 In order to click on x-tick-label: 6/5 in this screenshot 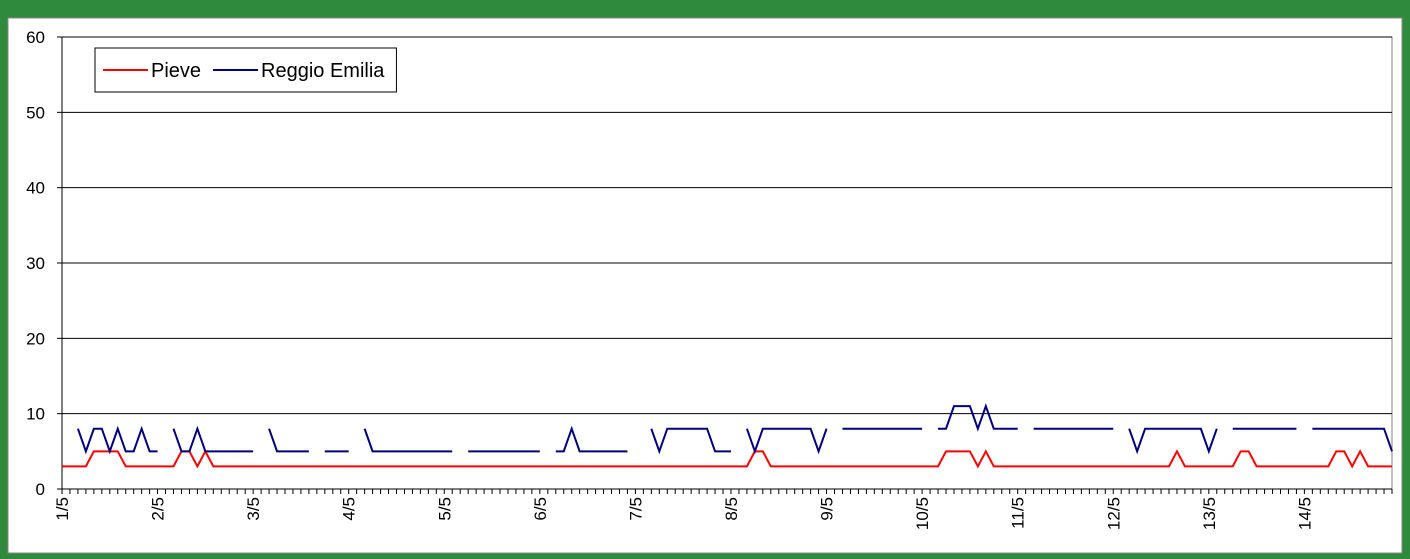, I will do `click(540, 509)`.